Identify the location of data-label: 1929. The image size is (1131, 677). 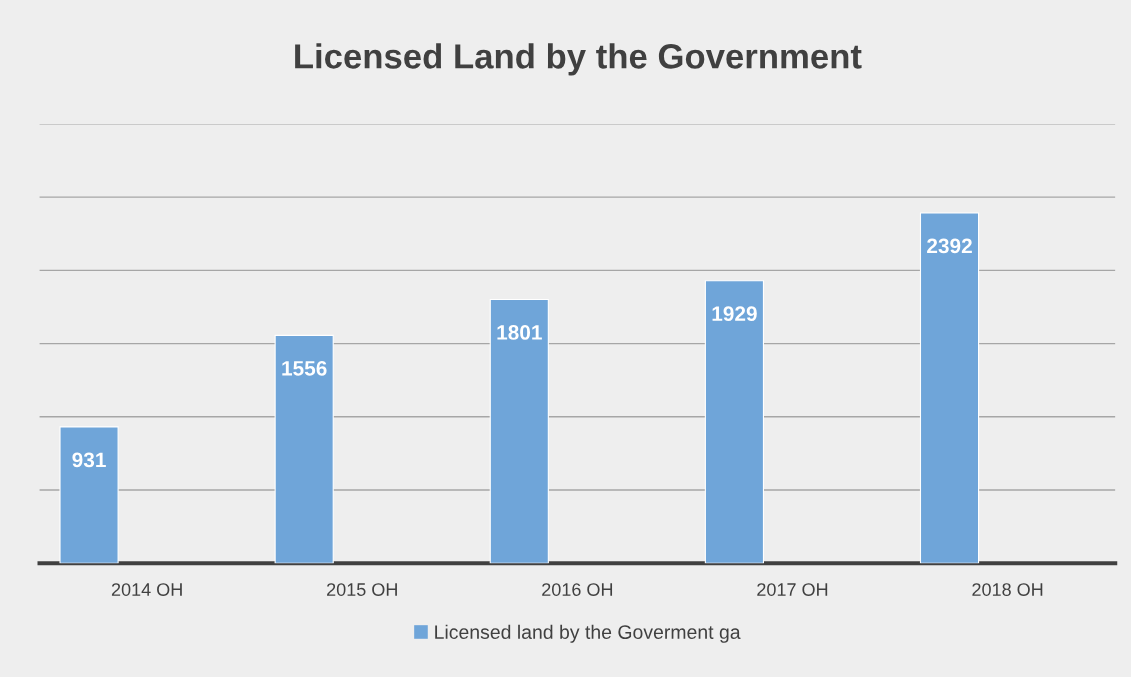
(734, 314).